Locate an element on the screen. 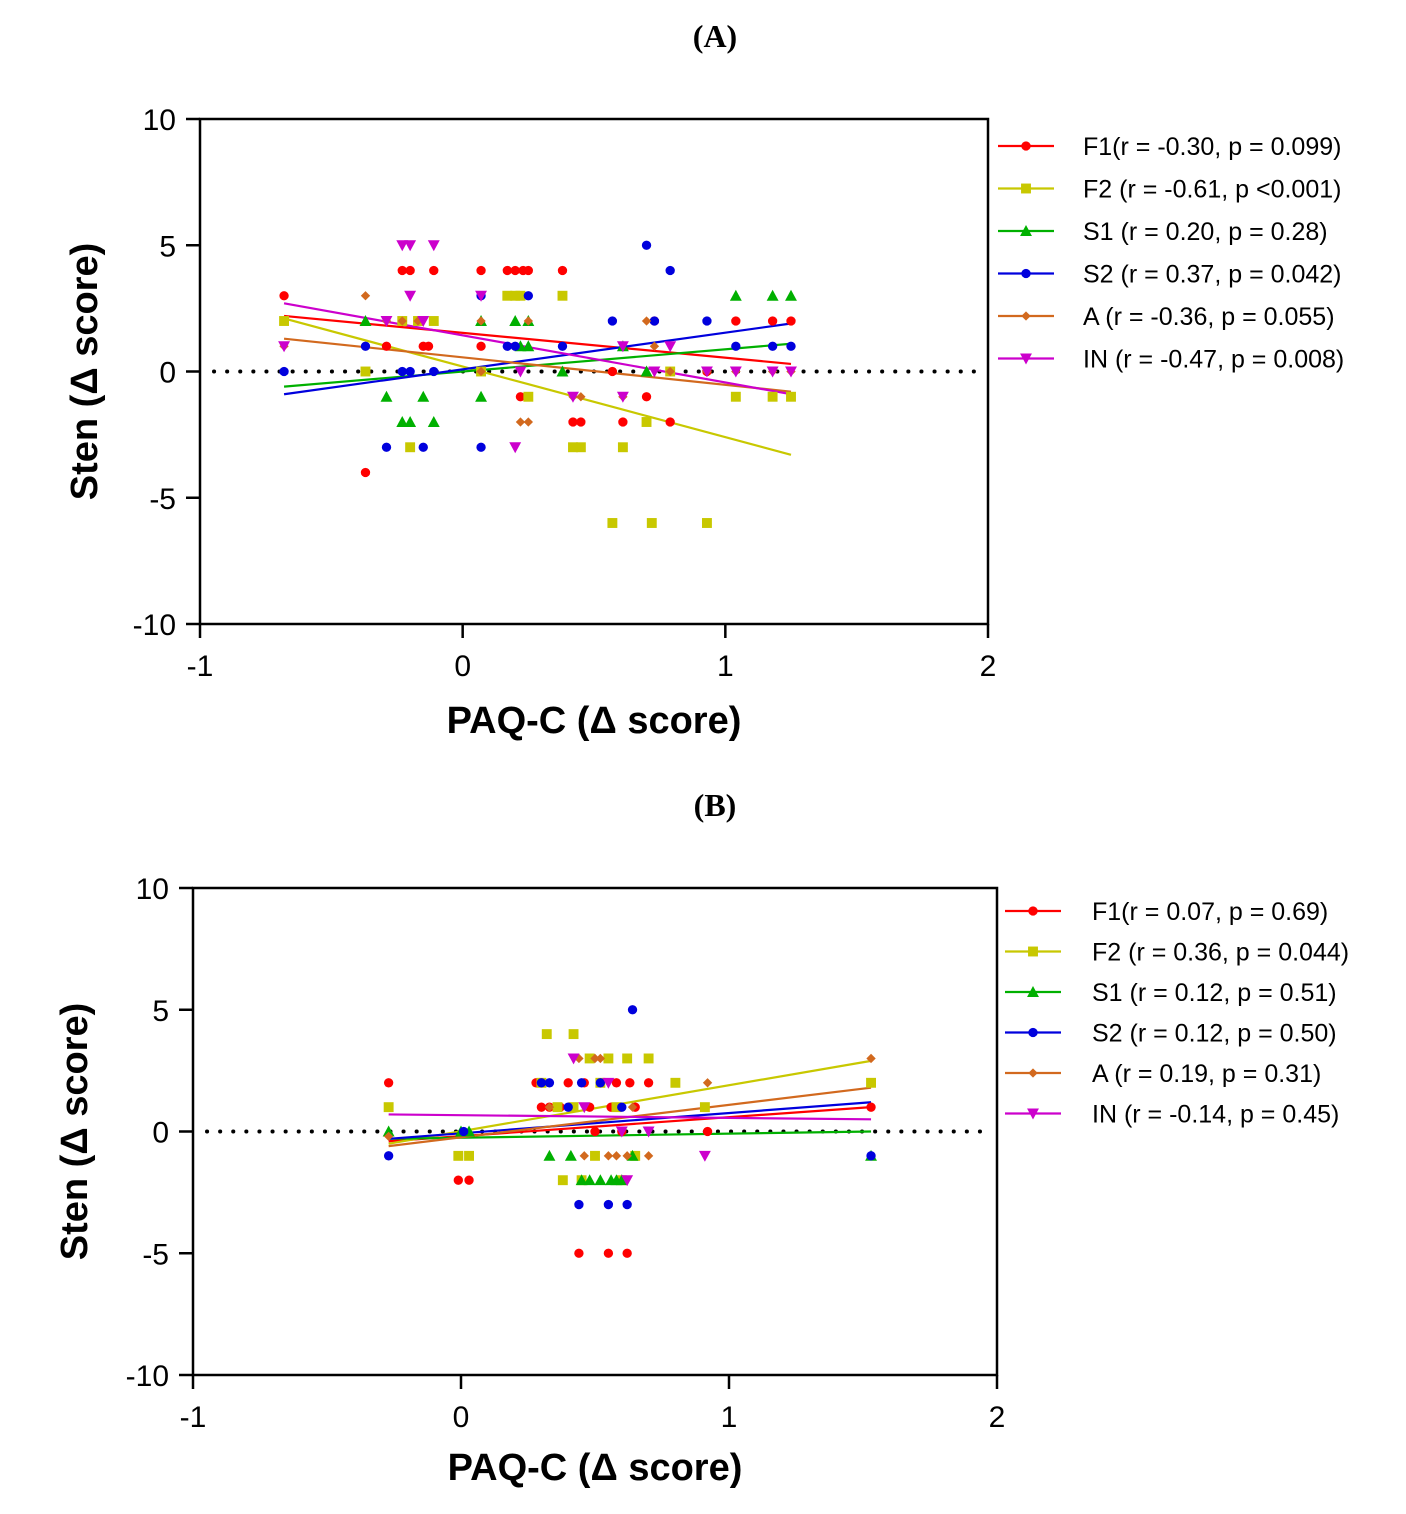  legend-label: S1 (r = 0.20, p = 0.28) is located at coordinates (1205, 232).